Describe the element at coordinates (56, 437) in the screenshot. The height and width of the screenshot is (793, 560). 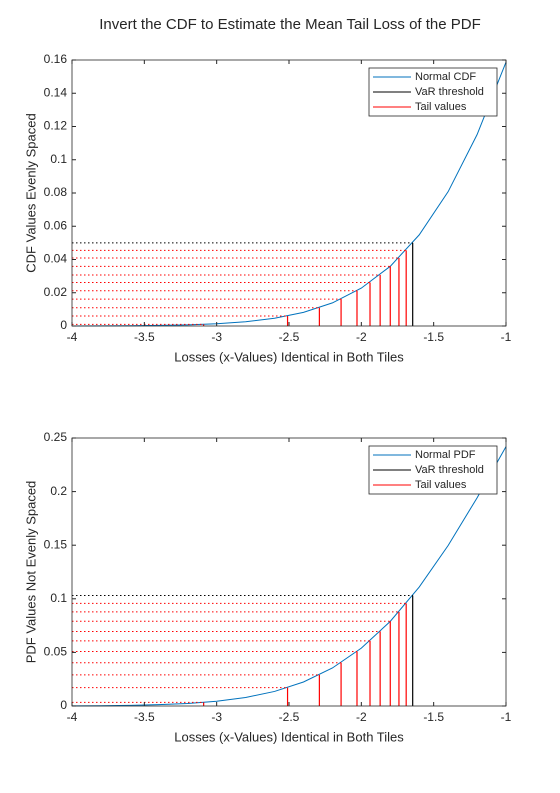
I see `y-tick-label: 0.25` at that location.